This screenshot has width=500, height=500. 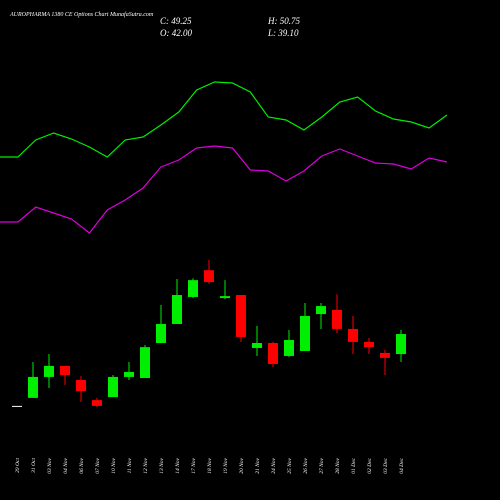 What do you see at coordinates (146, 465) in the screenshot?
I see `x-tick-label: 12 Nov` at bounding box center [146, 465].